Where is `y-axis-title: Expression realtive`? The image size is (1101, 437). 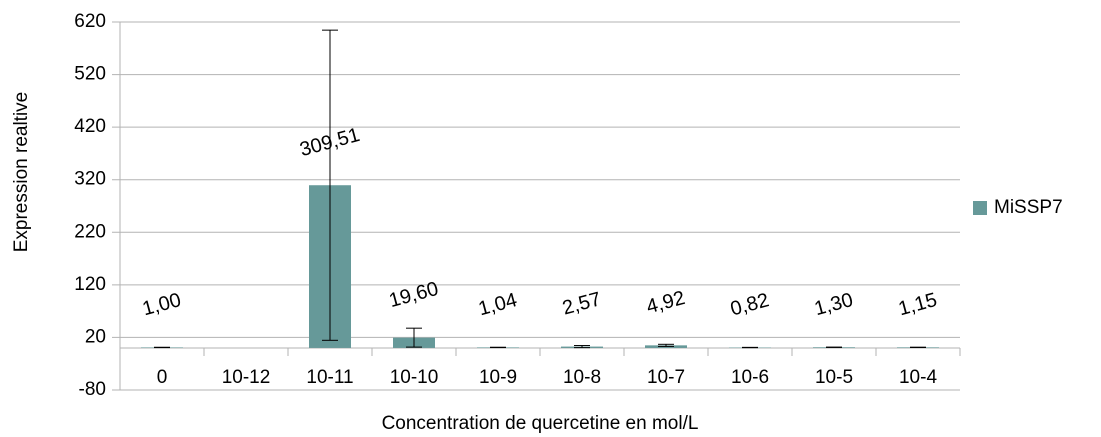 y-axis-title: Expression realtive is located at coordinates (21, 172).